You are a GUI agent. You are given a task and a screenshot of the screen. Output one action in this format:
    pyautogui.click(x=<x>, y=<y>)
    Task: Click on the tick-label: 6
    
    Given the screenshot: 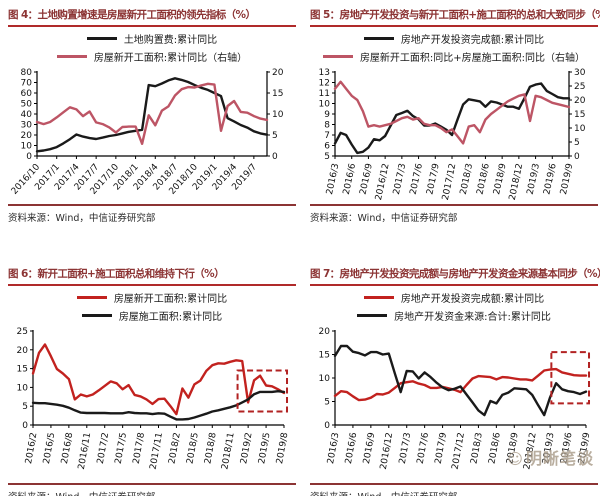 What is the action you would take?
    pyautogui.click(x=327, y=147)
    